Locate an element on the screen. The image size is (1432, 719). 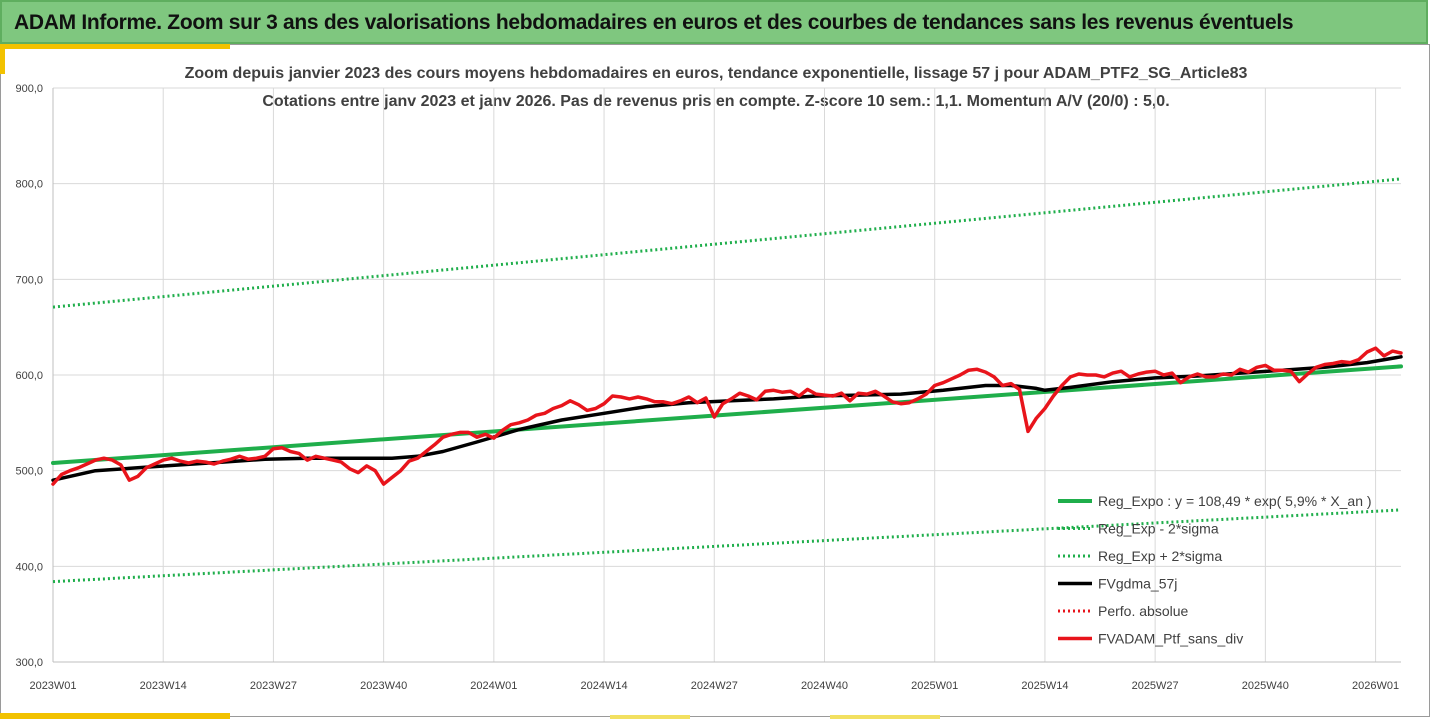
x-tick-label: 2026W01 is located at coordinates (1375, 686).